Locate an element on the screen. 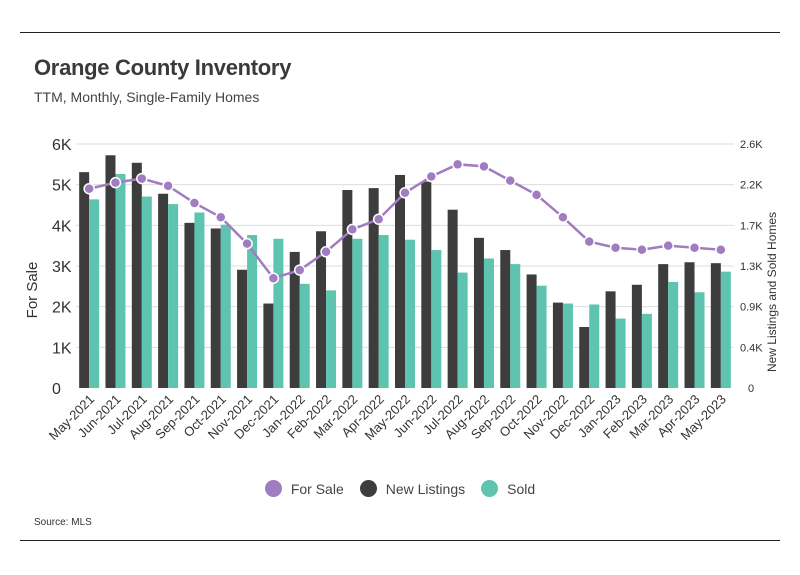 This screenshot has width=800, height=575. legend: For Sale New Listings Sold is located at coordinates (400, 488).